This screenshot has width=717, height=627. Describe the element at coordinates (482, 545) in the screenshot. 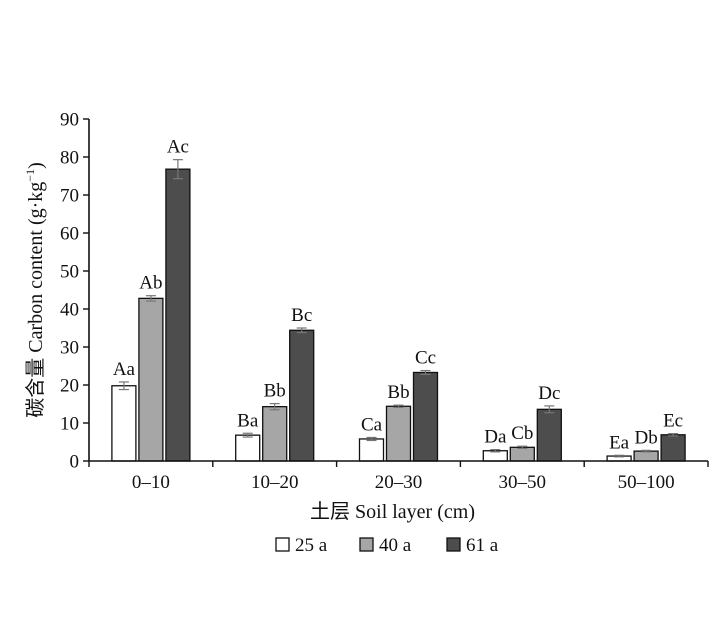

I see `legend-label: 61 a` at that location.